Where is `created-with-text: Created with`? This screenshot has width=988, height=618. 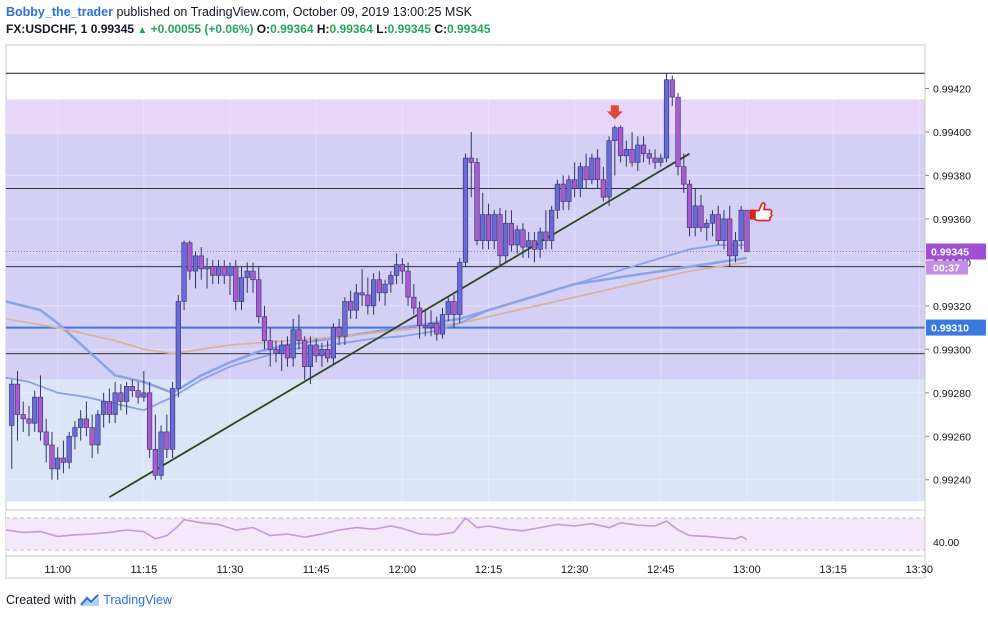 created-with-text: Created with is located at coordinates (41, 600).